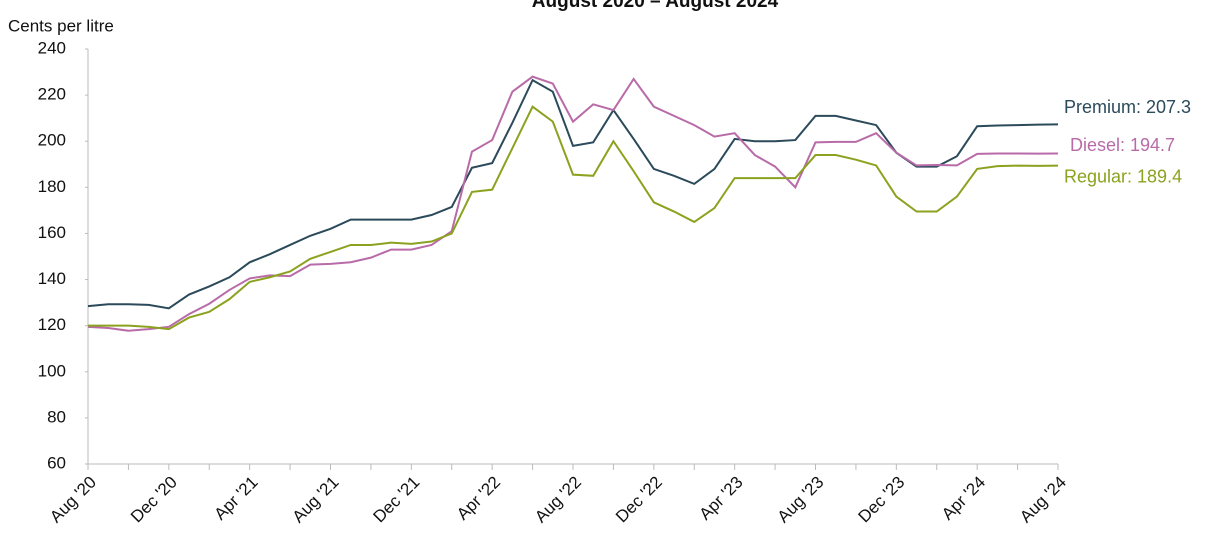 This screenshot has width=1228, height=541. Describe the element at coordinates (397, 500) in the screenshot. I see `x-tick-label: Dec '21` at that location.